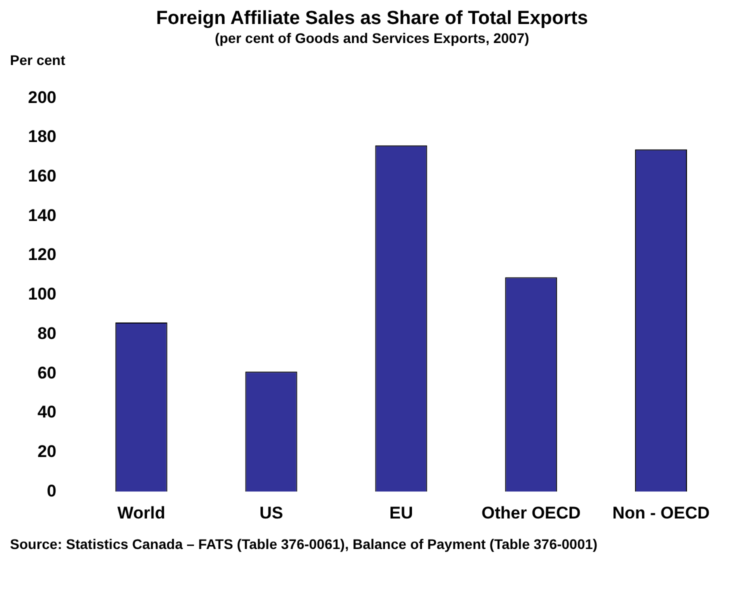 The image size is (744, 595). Describe the element at coordinates (46, 372) in the screenshot. I see `y-tick-label: 60` at that location.